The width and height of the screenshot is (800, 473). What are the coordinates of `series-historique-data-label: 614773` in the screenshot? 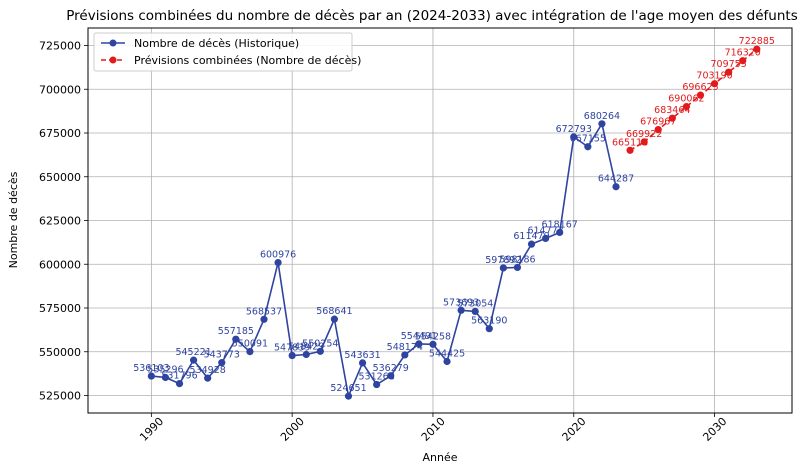 It's located at (545, 230).